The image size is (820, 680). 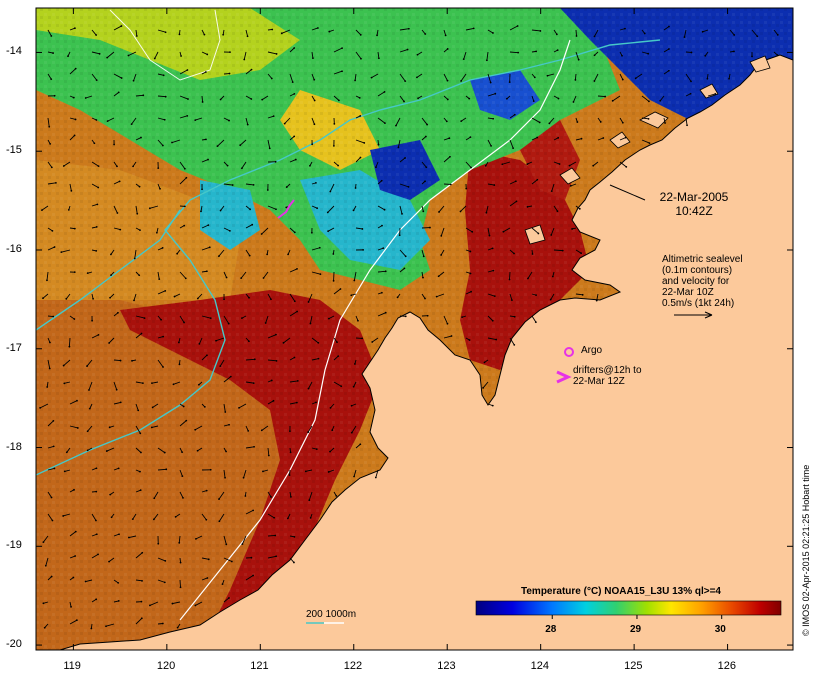 I want to click on lon-tick-label: 121, so click(x=259, y=666).